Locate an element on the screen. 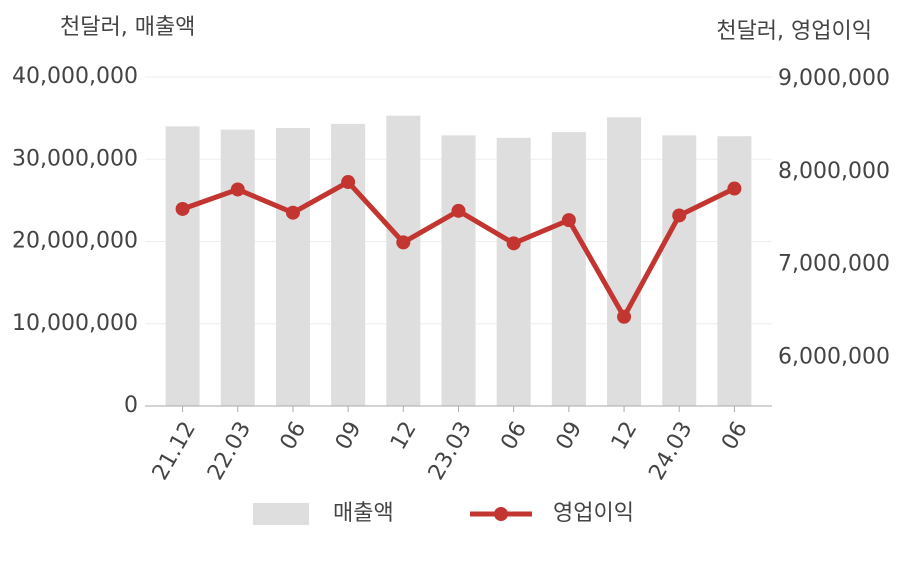  y-tick-label: 10,000,000 is located at coordinates (75, 323).